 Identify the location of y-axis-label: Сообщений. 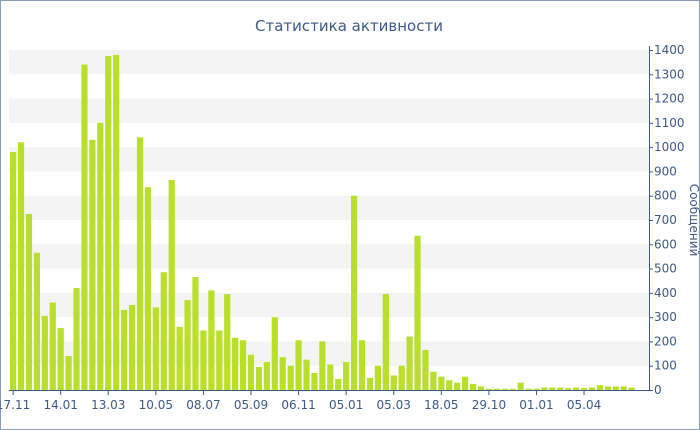
(693, 220).